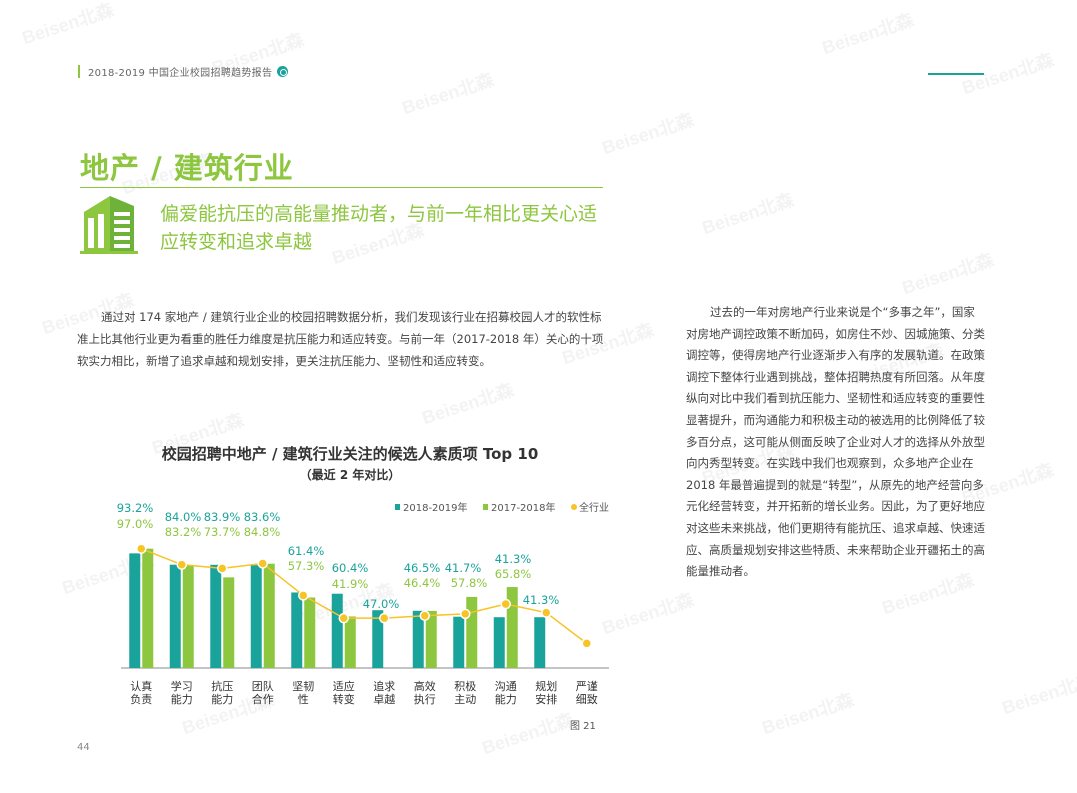 This screenshot has width=1077, height=793. What do you see at coordinates (469, 583) in the screenshot?
I see `data-label-2017-2018: 57.8%` at bounding box center [469, 583].